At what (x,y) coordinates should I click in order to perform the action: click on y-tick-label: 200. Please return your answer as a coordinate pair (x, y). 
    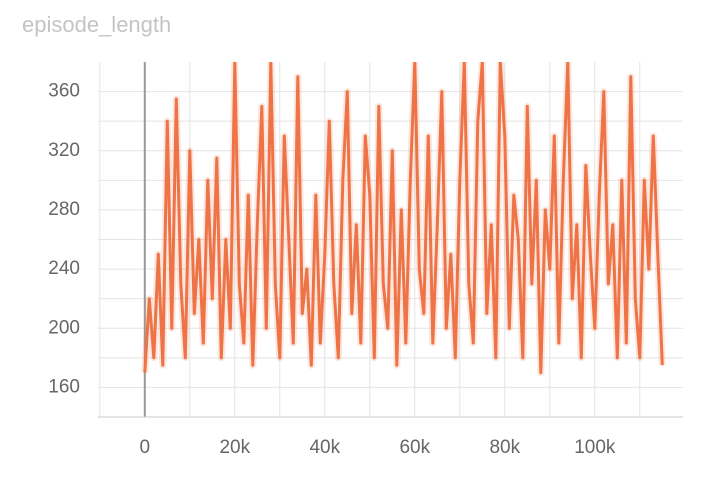
    Looking at the image, I should click on (64, 327).